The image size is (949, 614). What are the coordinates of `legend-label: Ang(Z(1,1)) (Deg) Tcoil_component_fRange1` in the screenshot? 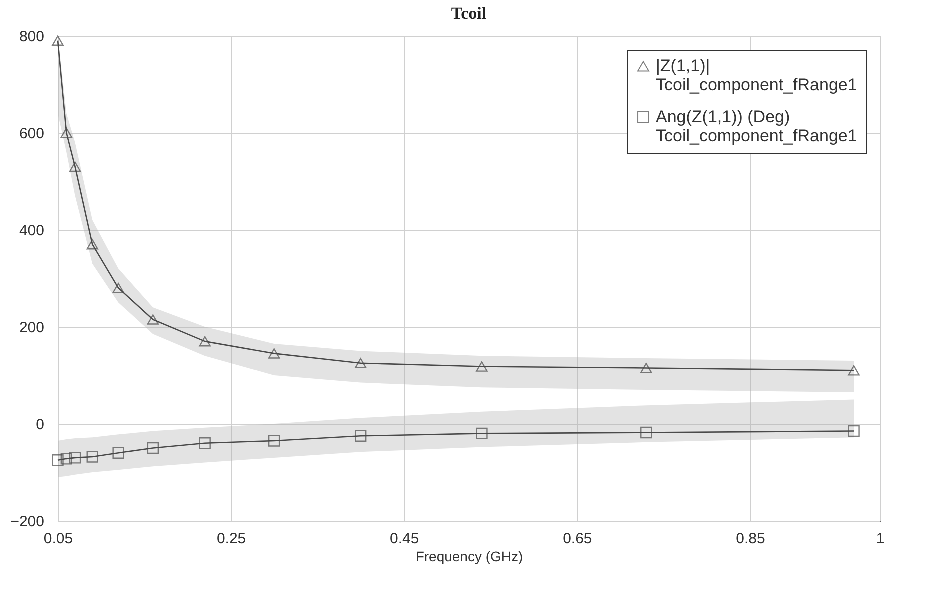 It's located at (757, 127).